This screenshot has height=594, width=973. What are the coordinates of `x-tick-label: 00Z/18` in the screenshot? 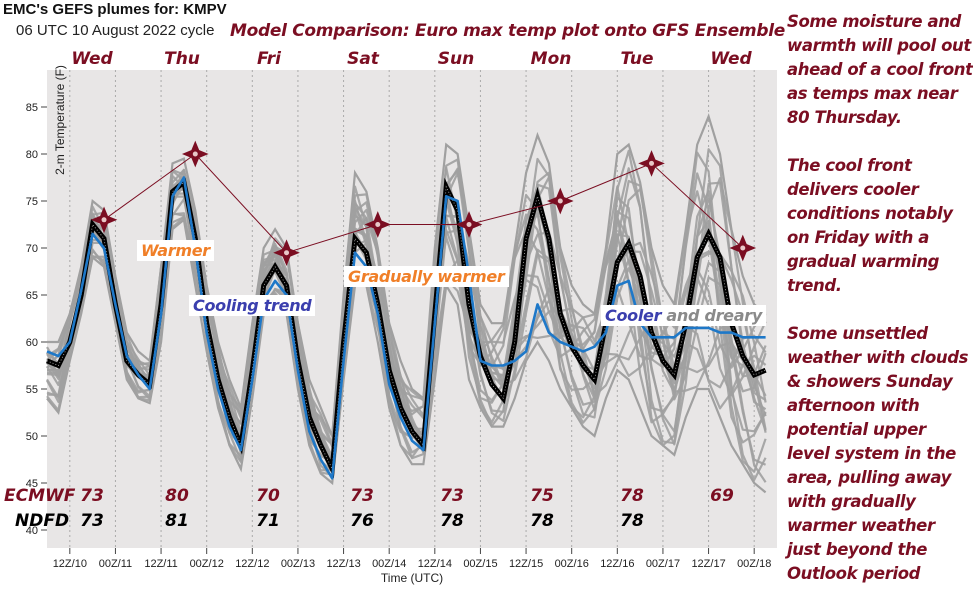 It's located at (754, 564).